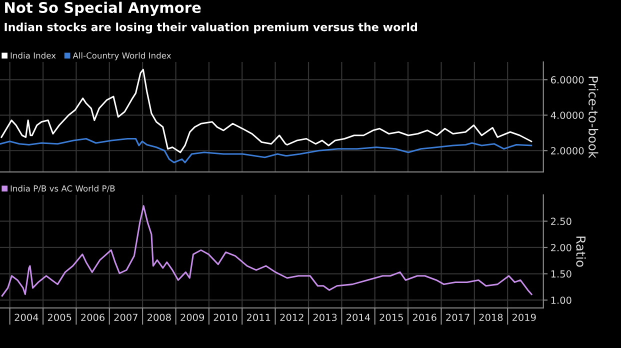  Describe the element at coordinates (33, 55) in the screenshot. I see `legend-label: India Index` at that location.